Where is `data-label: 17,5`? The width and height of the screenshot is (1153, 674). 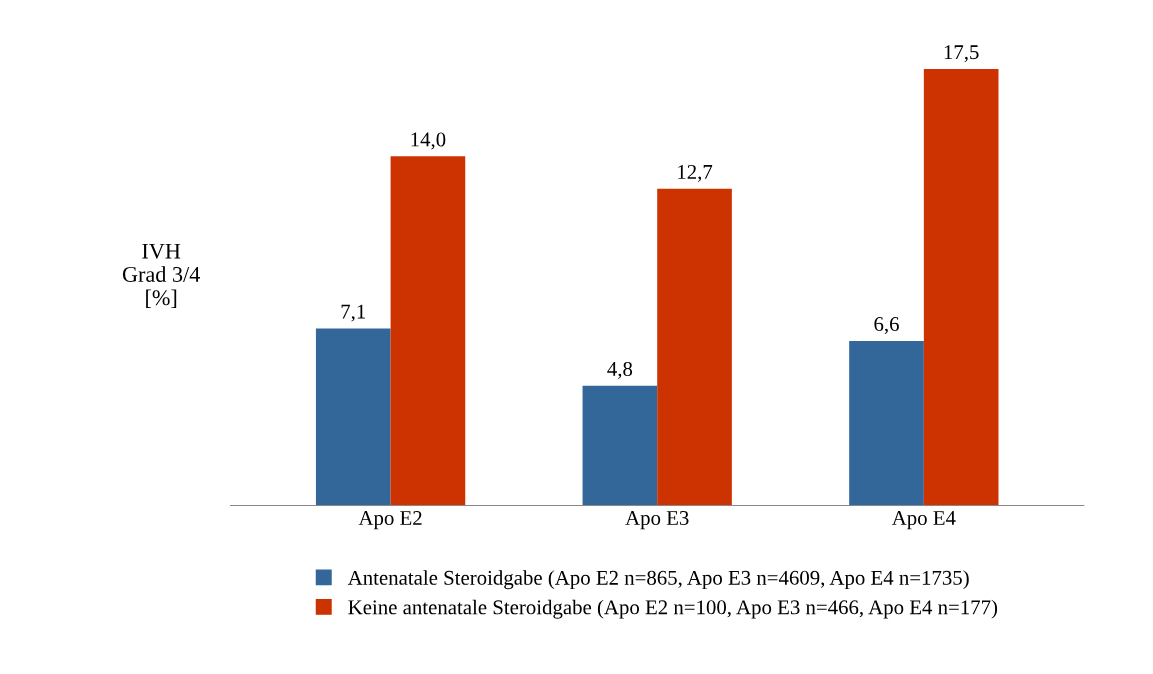 data-label: 17,5 is located at coordinates (961, 54).